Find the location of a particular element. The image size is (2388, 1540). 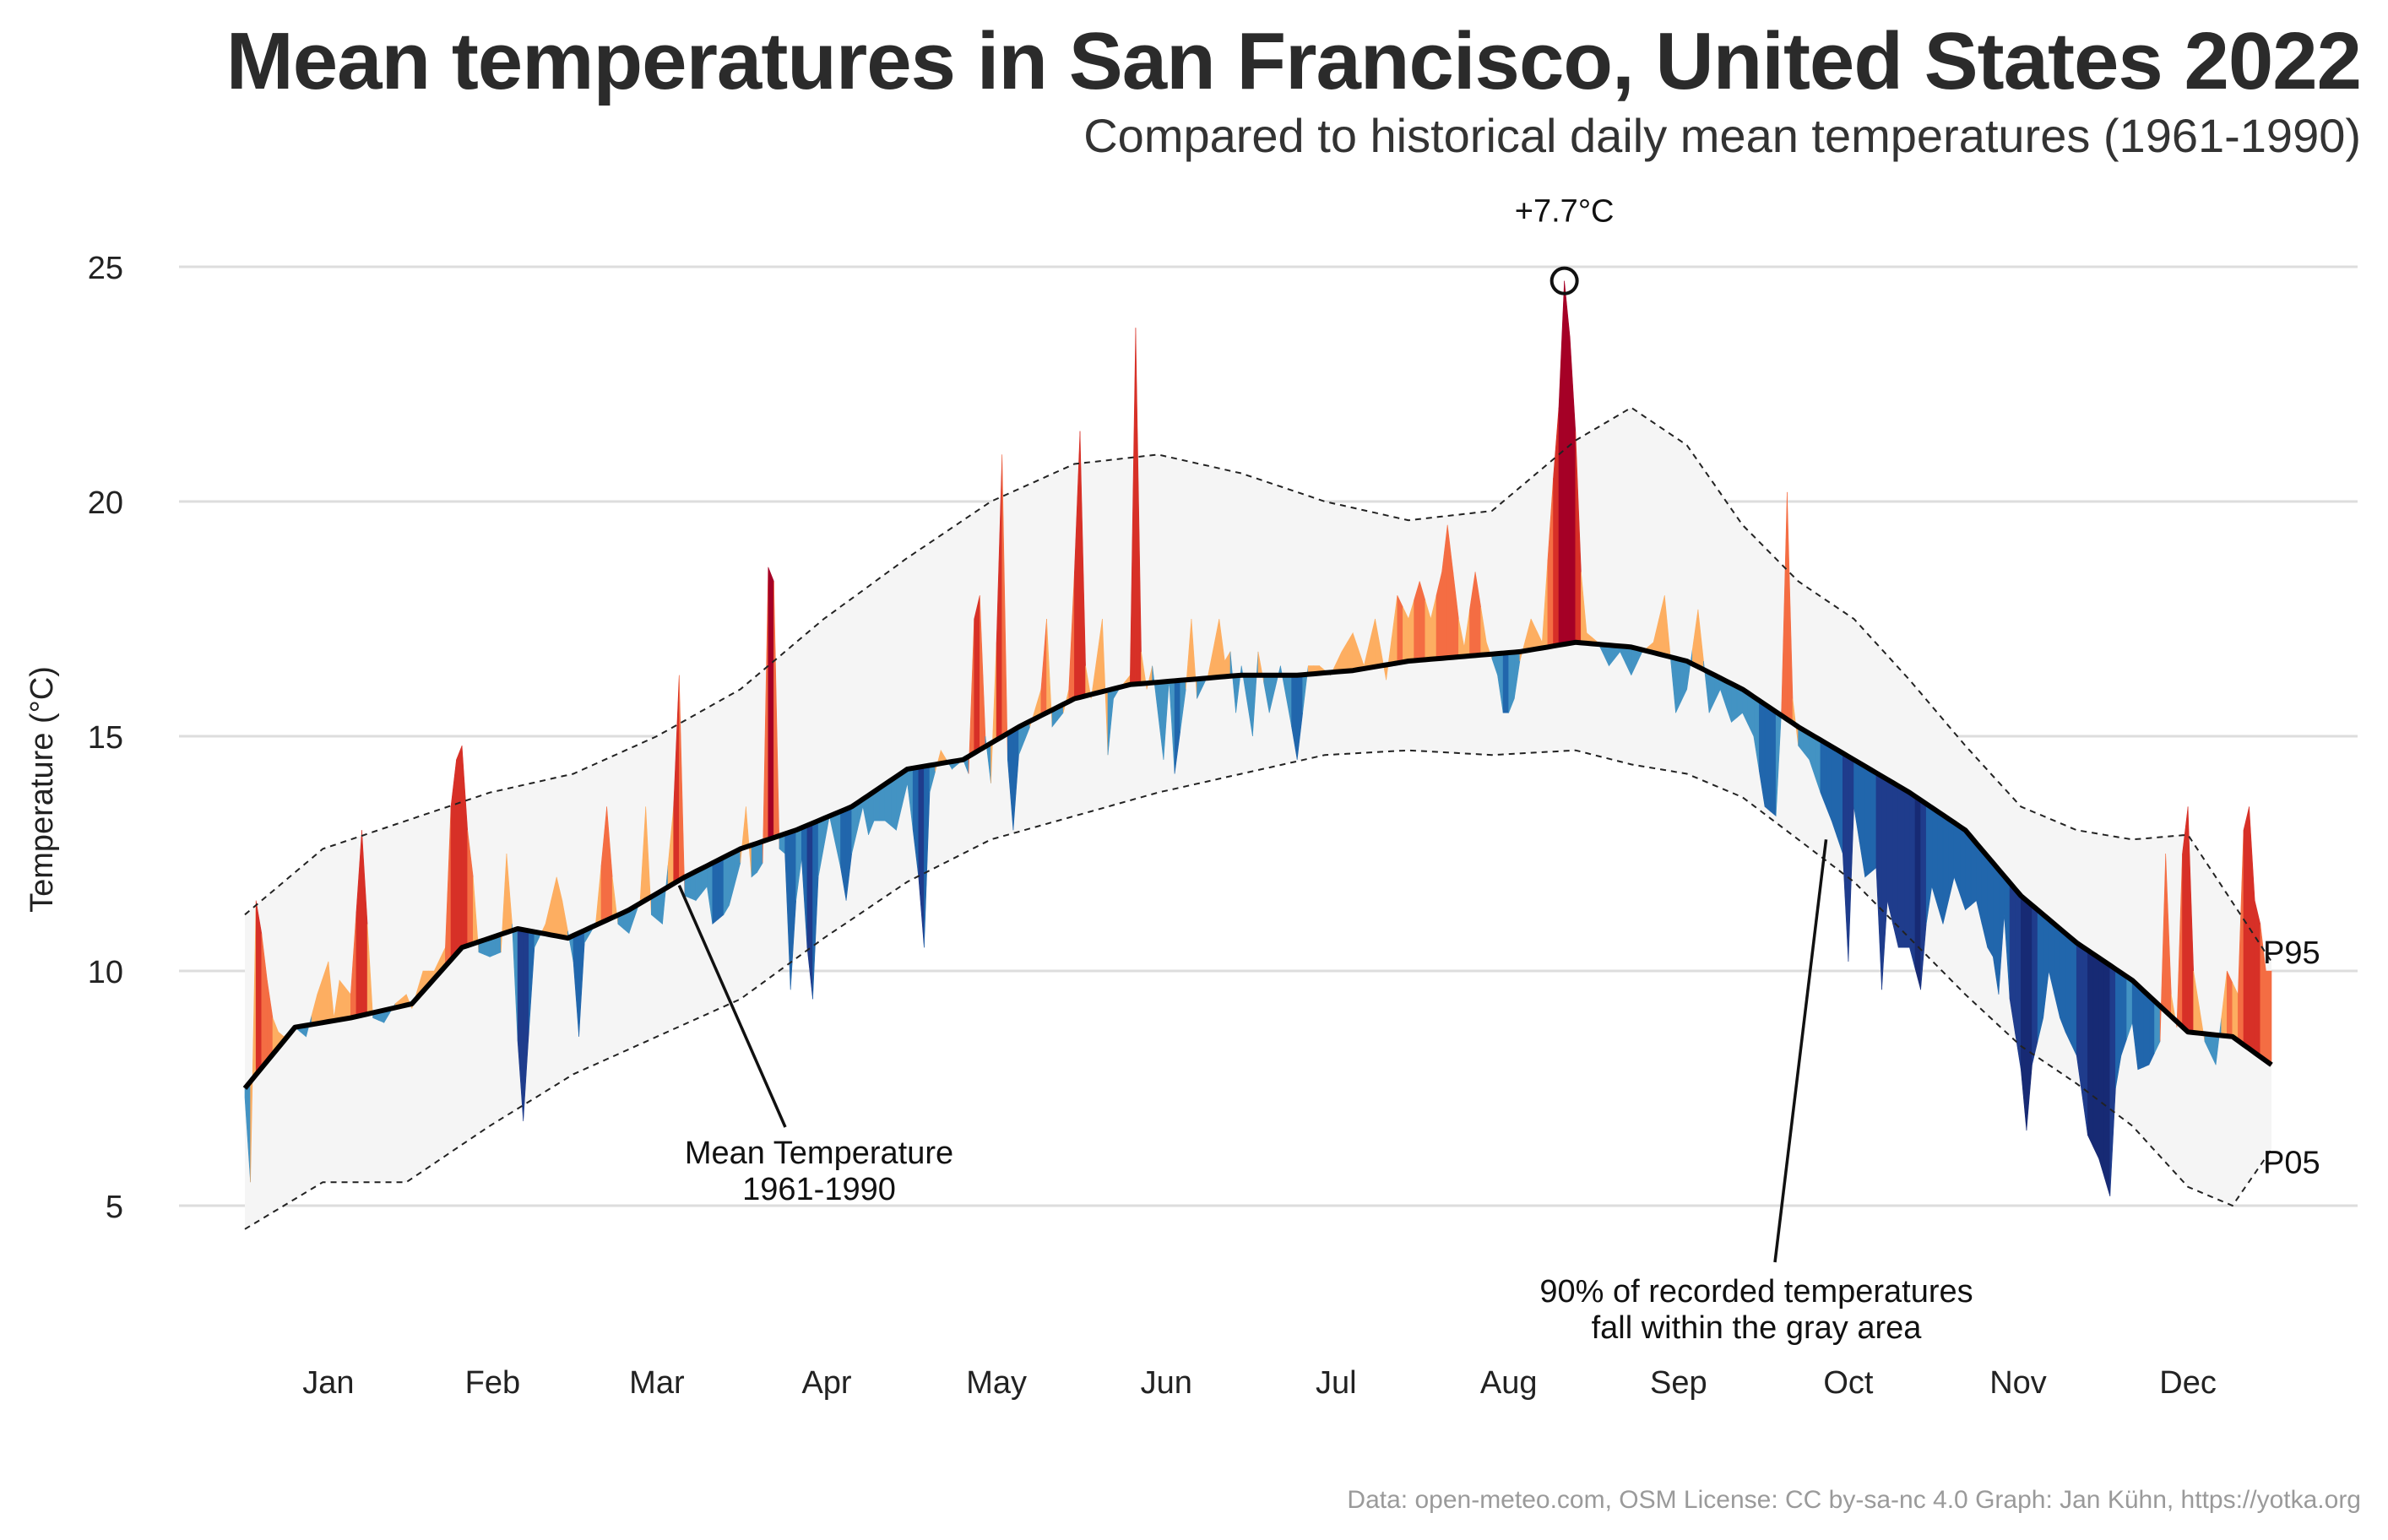

band-label-line2: fall within the gray area is located at coordinates (1757, 1328).